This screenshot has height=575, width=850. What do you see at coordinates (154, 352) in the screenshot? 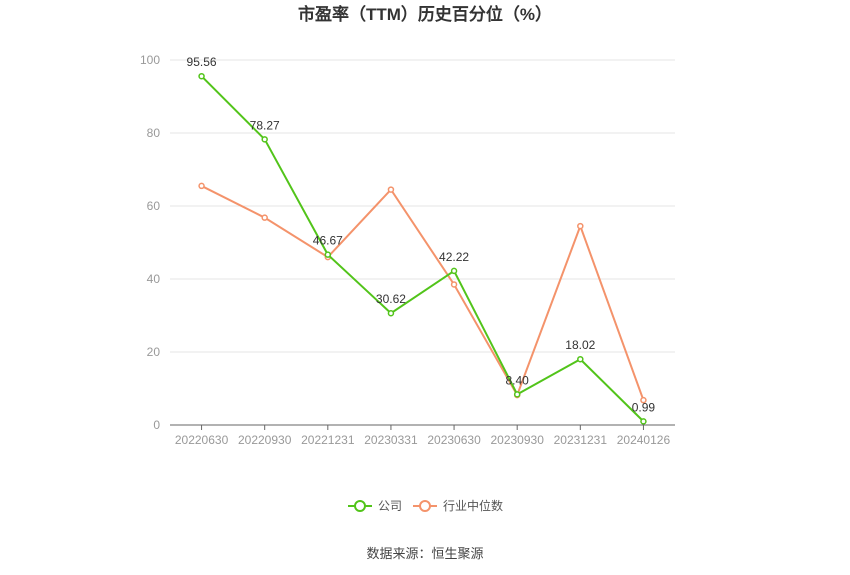
I see `y-tick-label: 20` at bounding box center [154, 352].